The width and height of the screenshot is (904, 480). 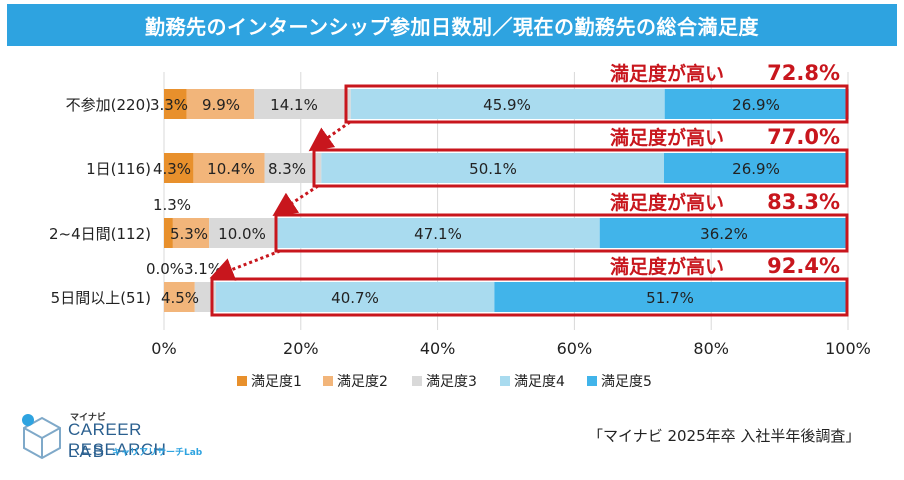 I want to click on data-label: 10.4%, so click(x=231, y=169).